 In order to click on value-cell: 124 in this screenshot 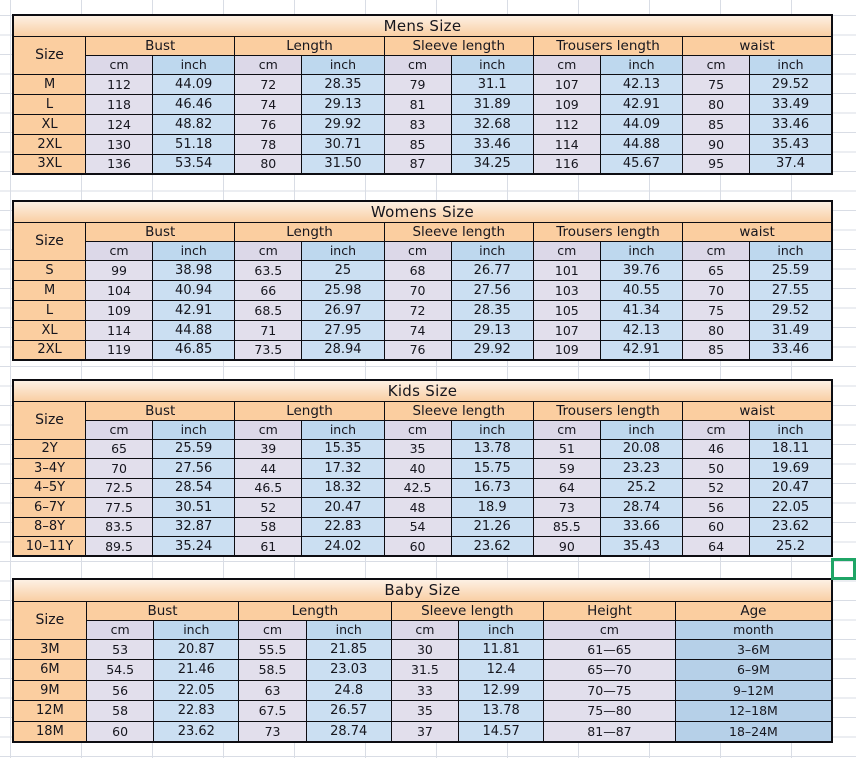, I will do `click(119, 124)`.